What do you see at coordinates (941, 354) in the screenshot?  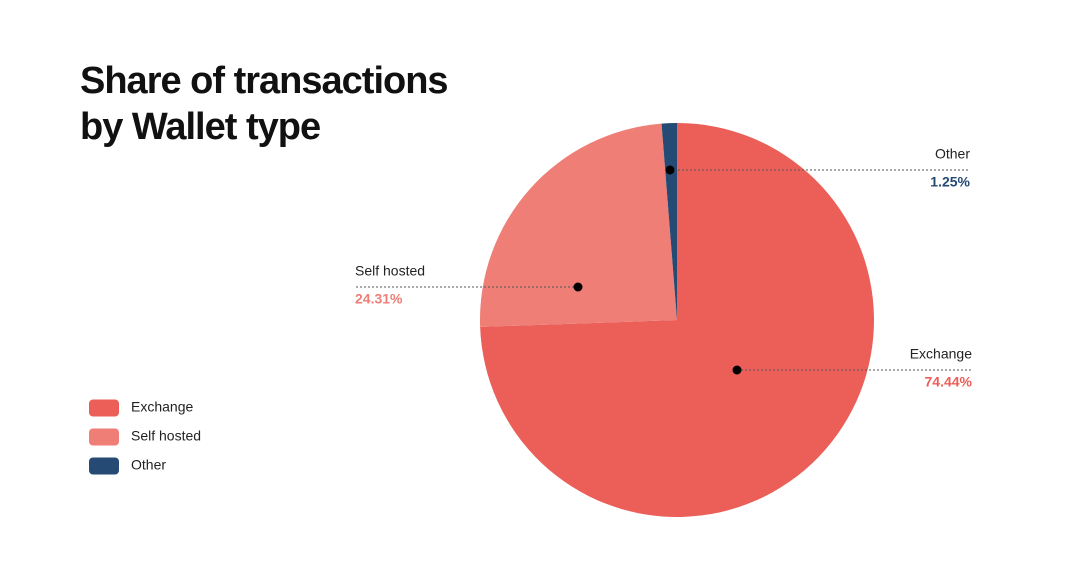 I see `callout-name: Exchange` at bounding box center [941, 354].